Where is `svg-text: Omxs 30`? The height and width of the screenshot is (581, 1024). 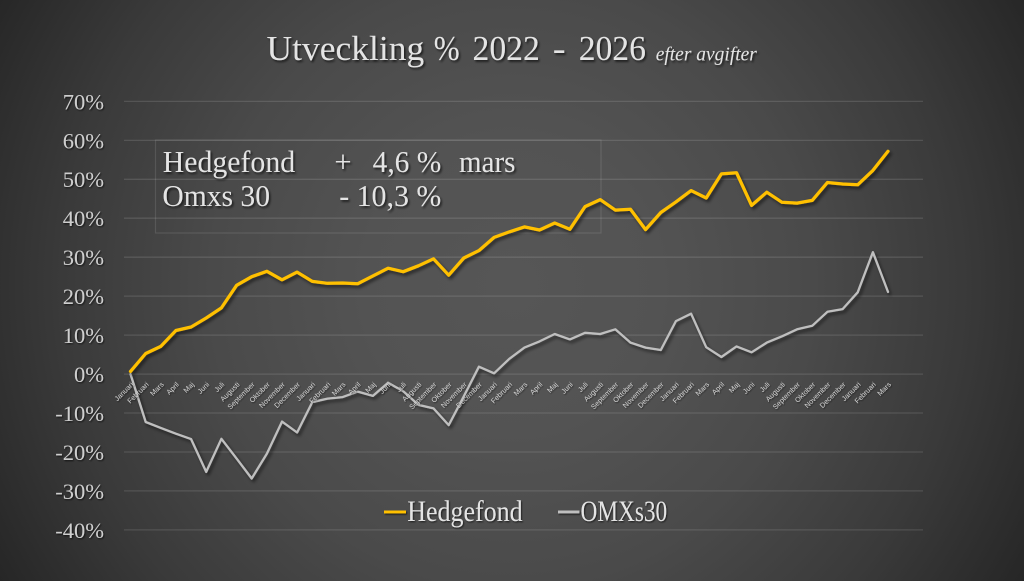
svg-text: Omxs 30 is located at coordinates (216, 196).